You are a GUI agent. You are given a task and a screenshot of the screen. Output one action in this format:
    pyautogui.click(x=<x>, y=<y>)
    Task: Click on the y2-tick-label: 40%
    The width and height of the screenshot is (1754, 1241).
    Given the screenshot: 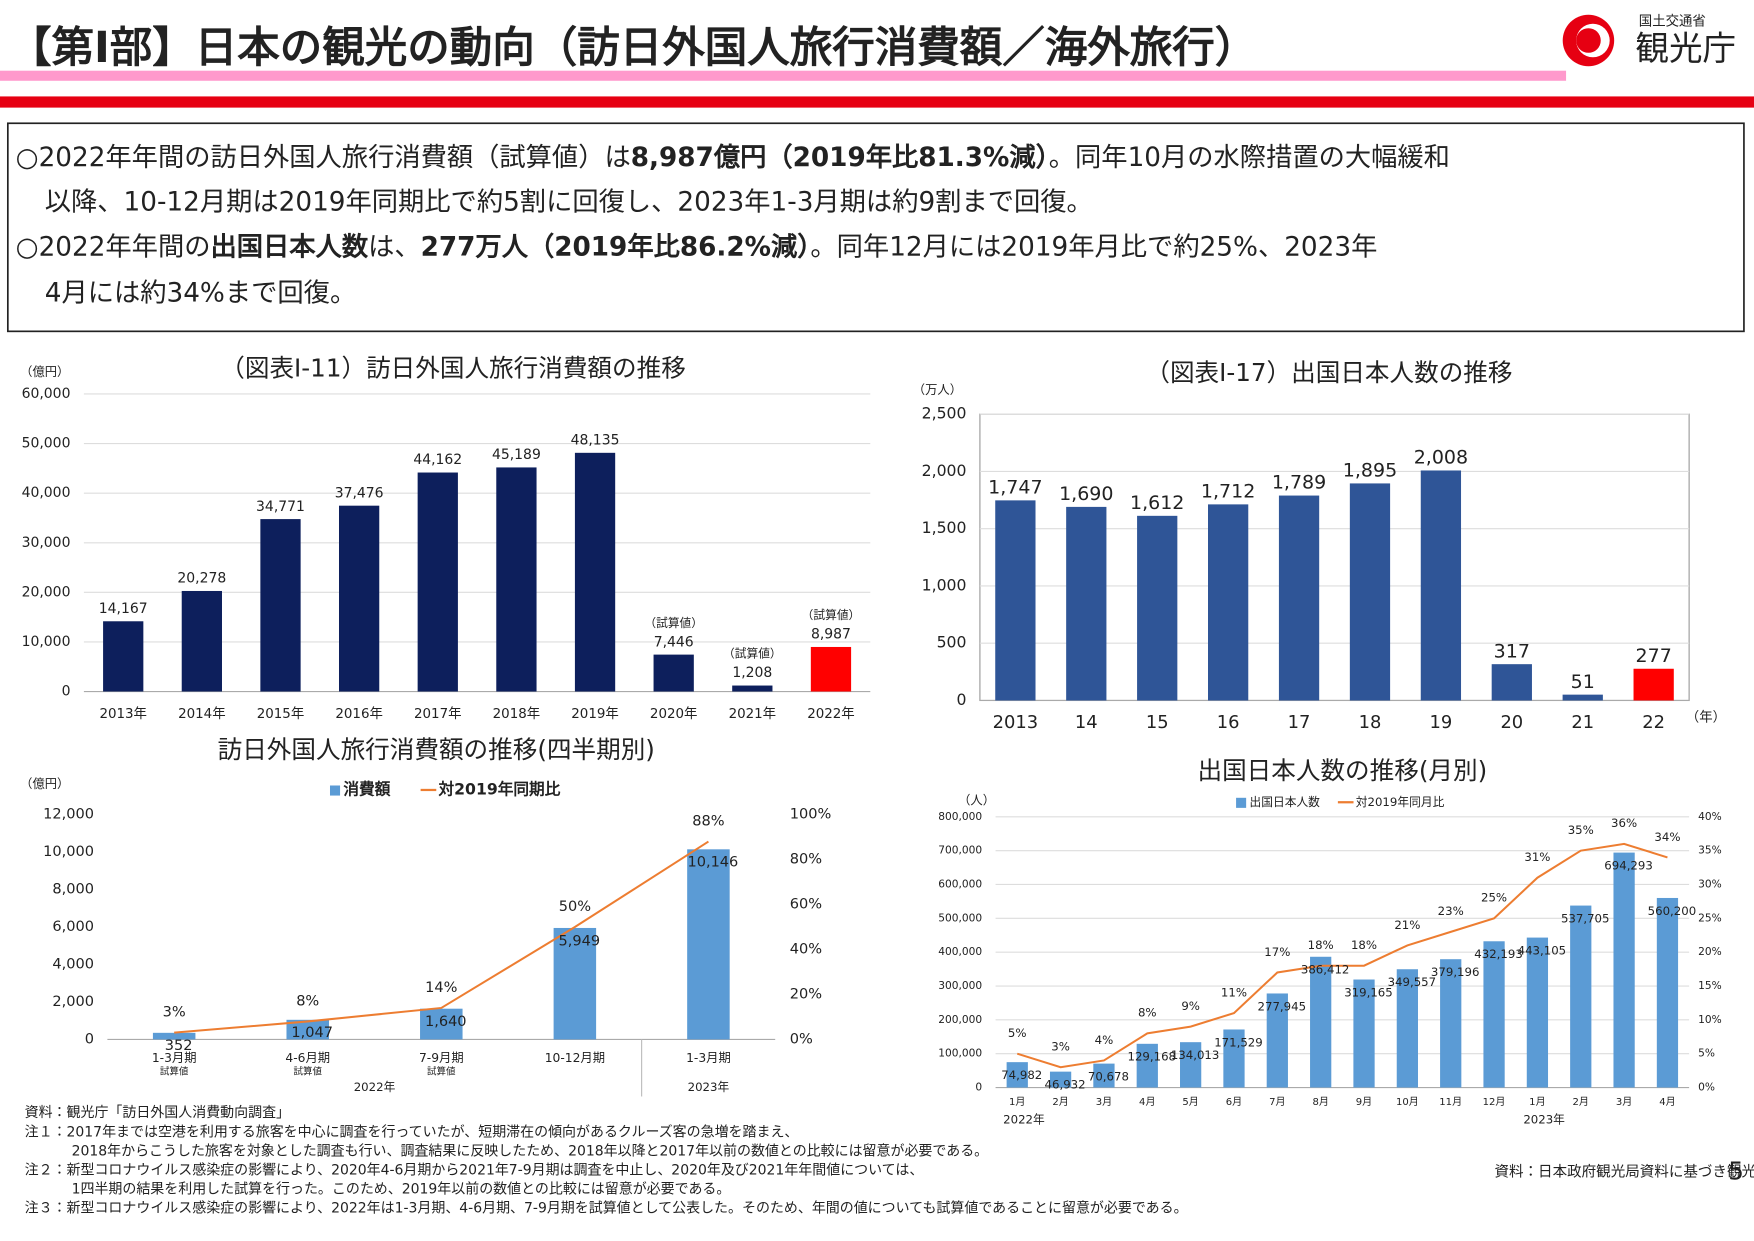 What is the action you would take?
    pyautogui.click(x=806, y=949)
    